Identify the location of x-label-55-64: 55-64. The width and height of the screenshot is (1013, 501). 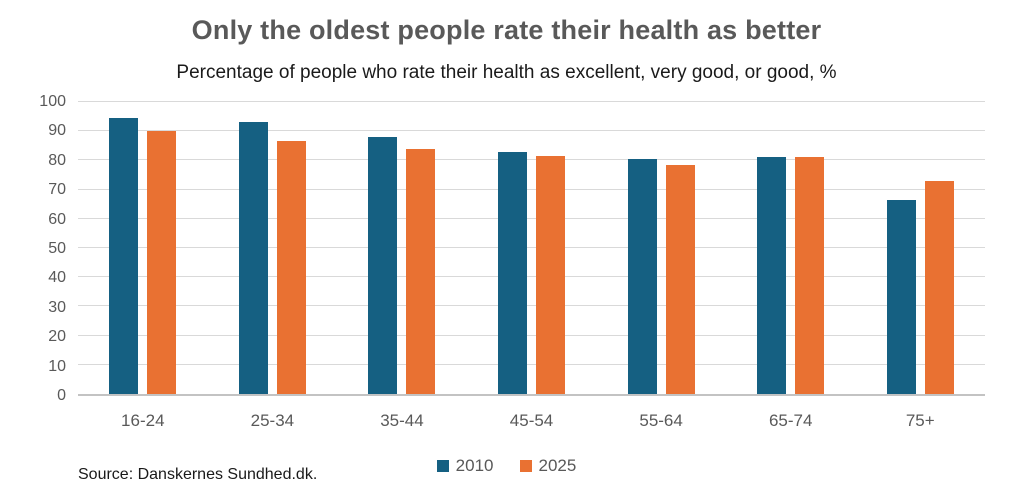
(661, 420).